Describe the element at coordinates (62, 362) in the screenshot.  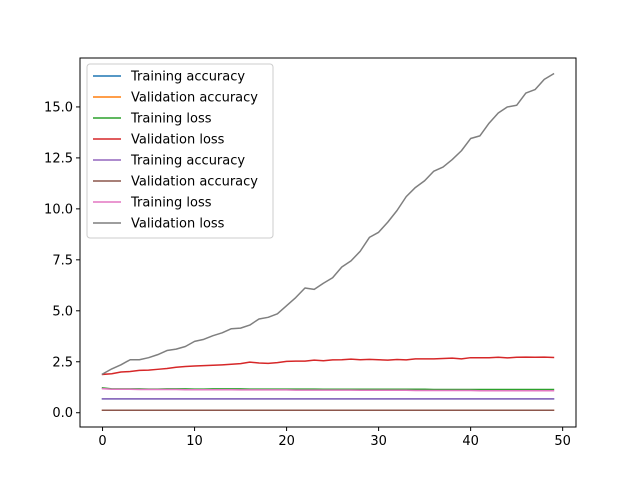
I see `y-tick-label: 2.5` at that location.